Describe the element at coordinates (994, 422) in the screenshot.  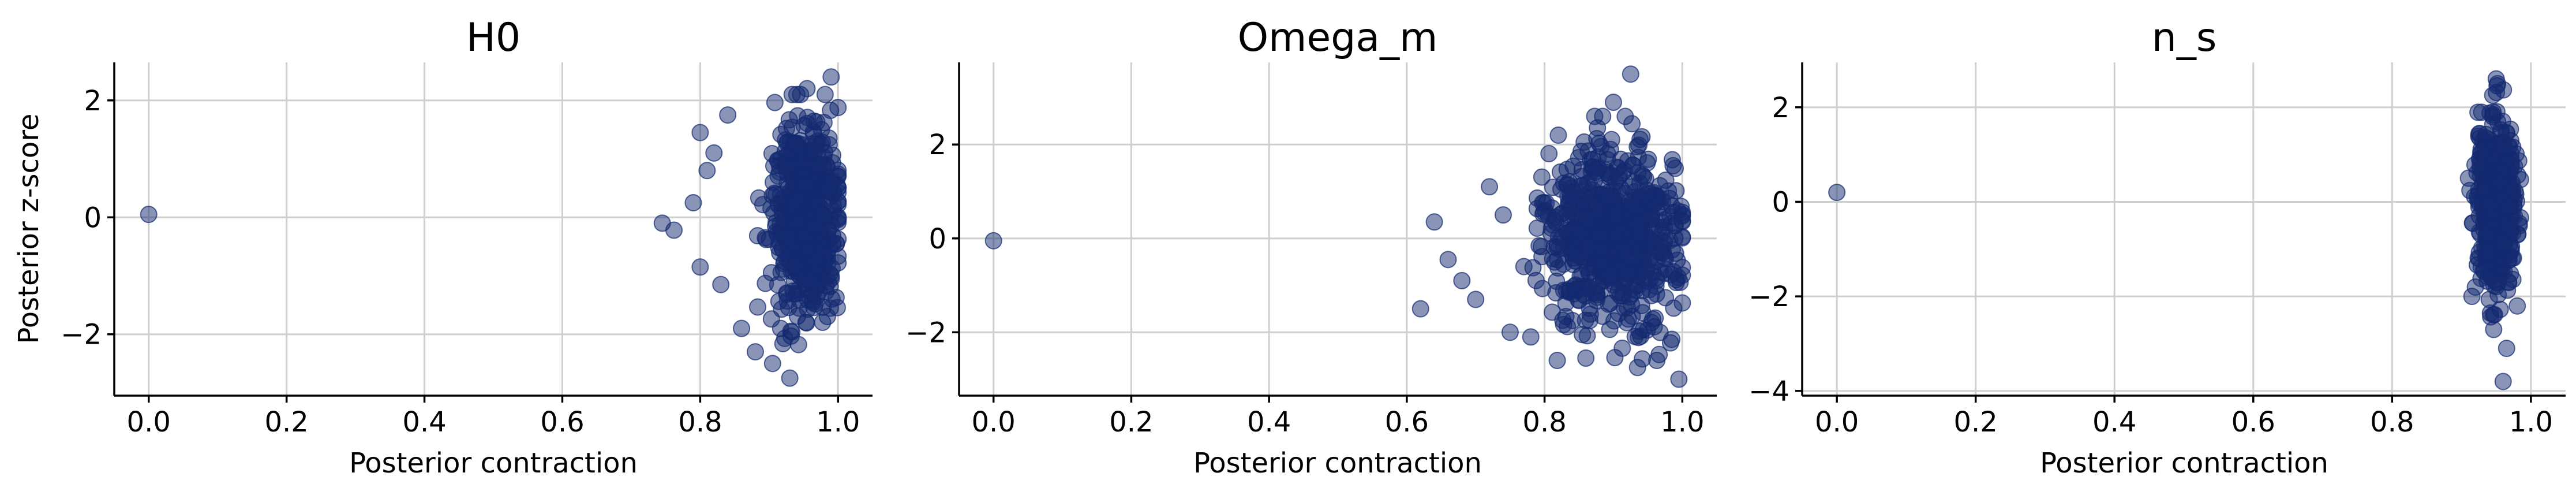
I see `x-tick-label: 0.0` at that location.